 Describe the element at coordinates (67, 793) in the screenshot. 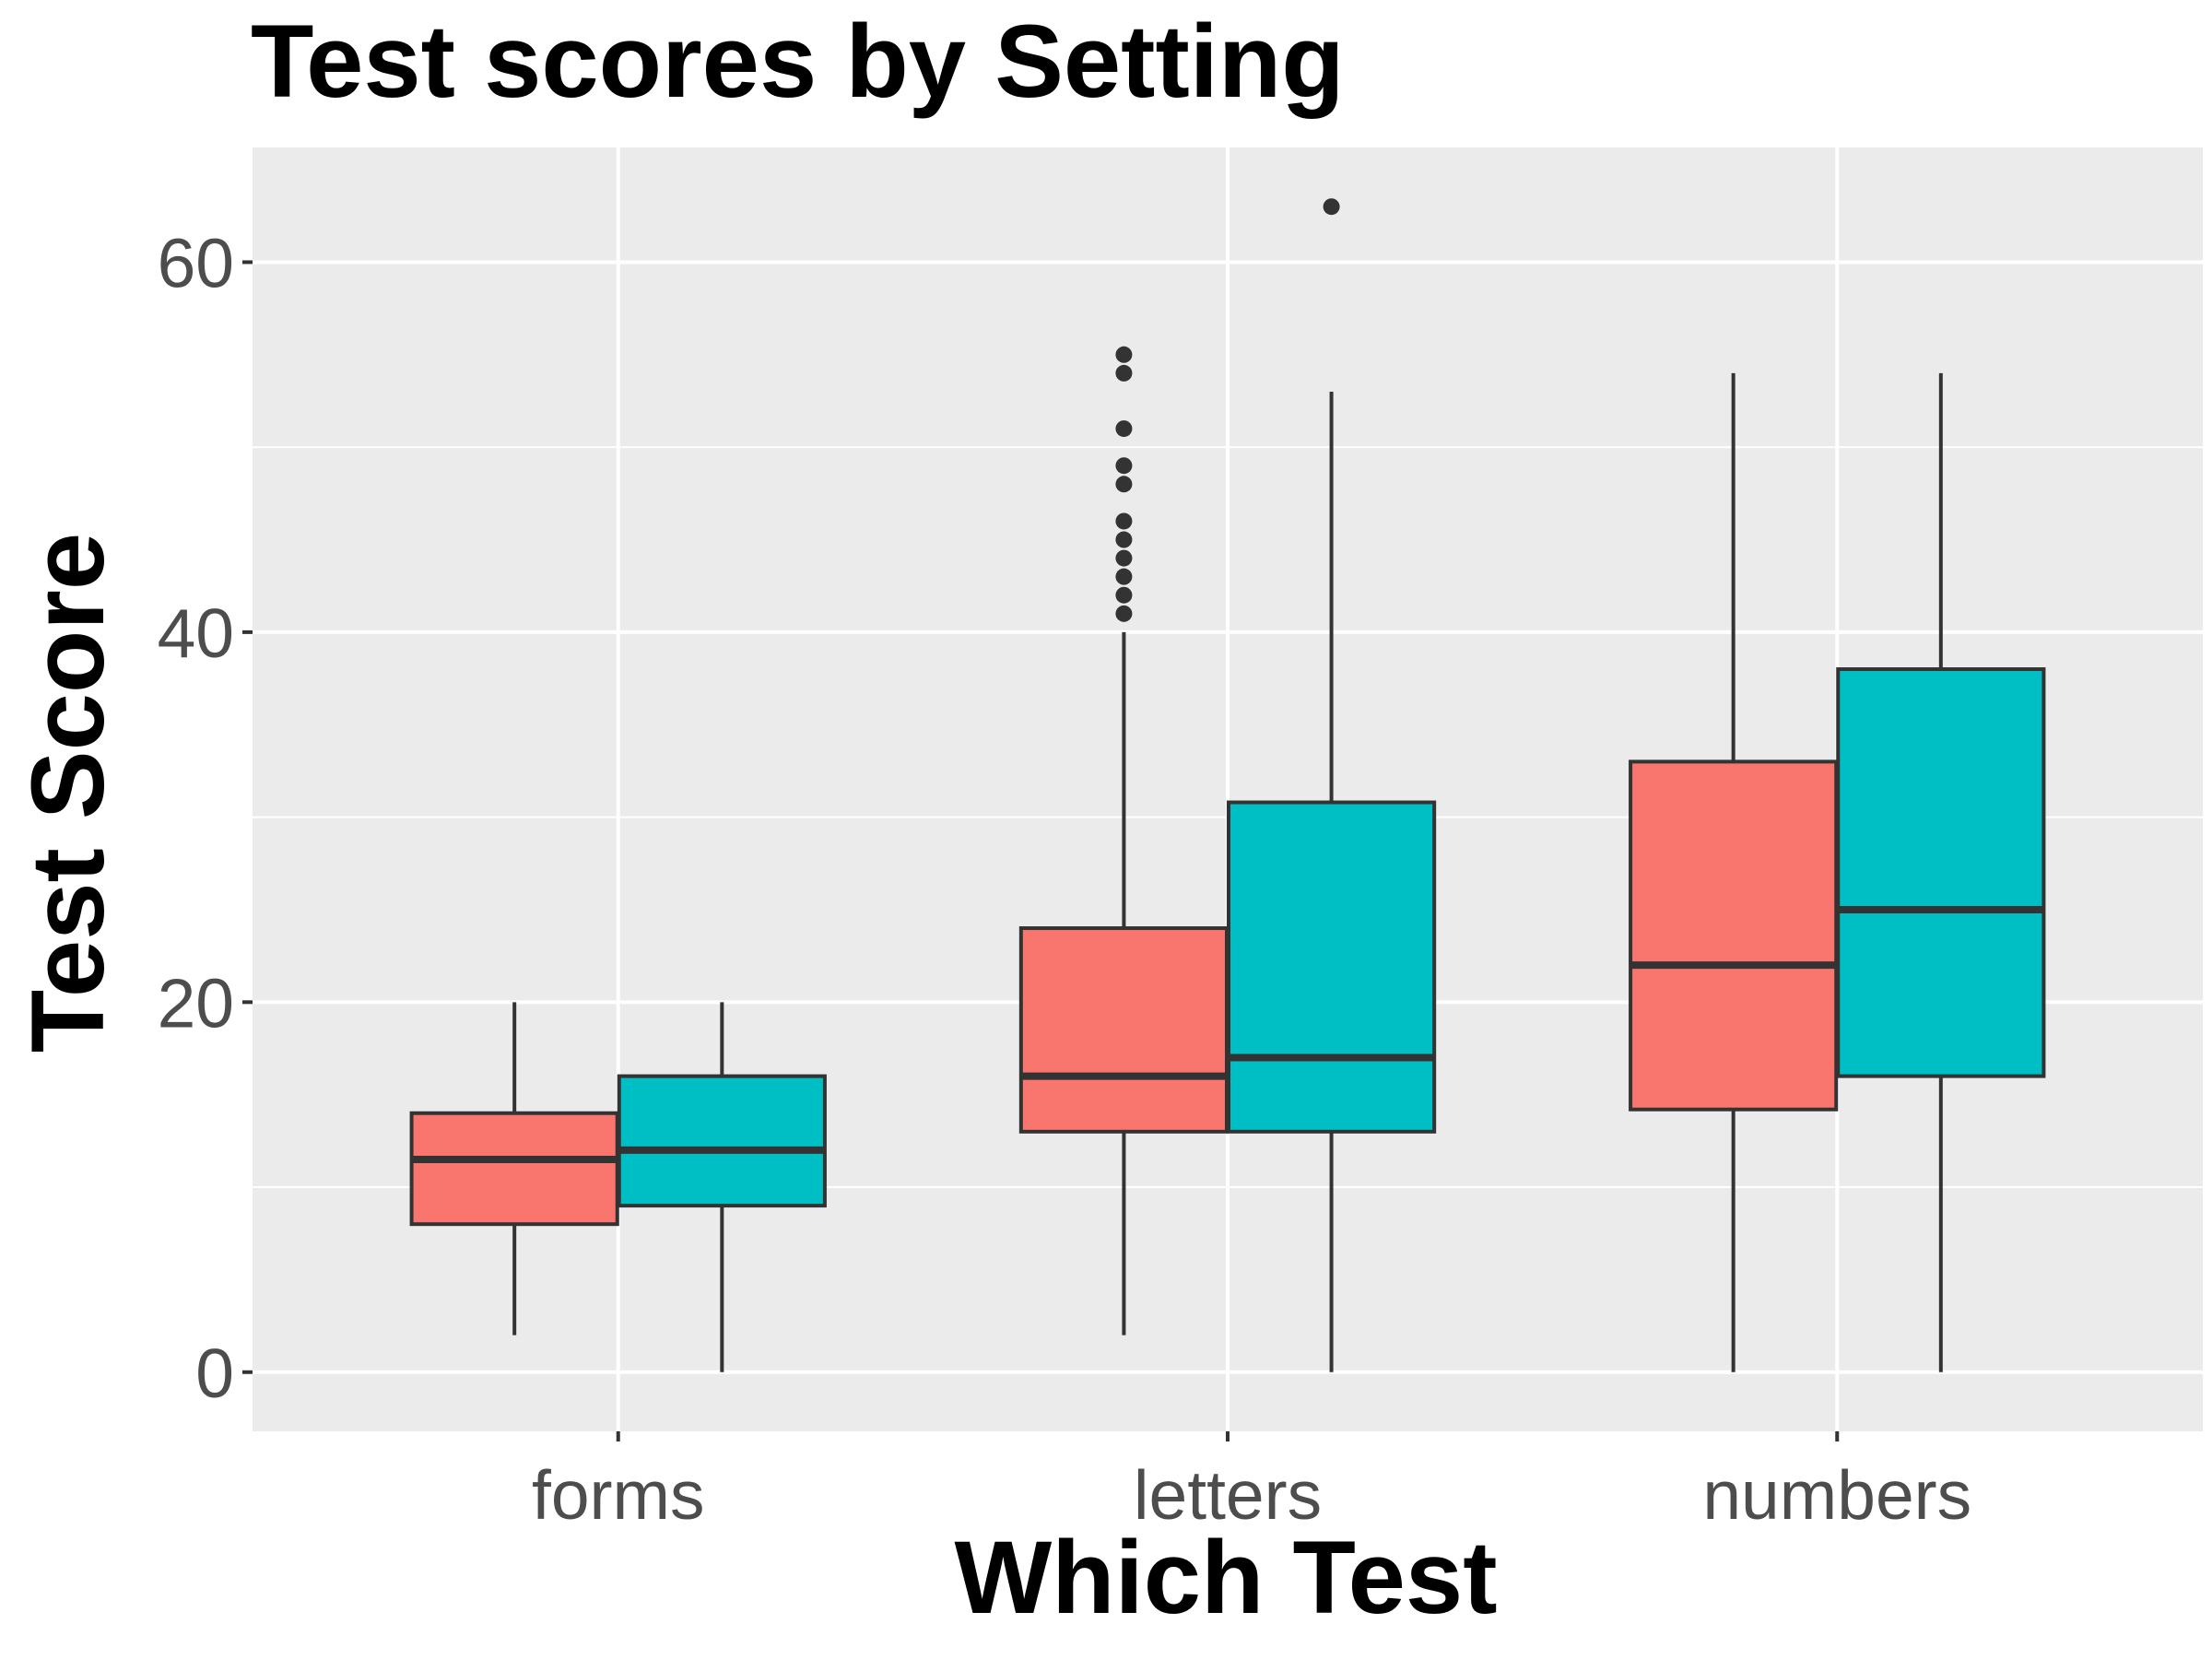

I see `y-axis-title: Test Score` at that location.